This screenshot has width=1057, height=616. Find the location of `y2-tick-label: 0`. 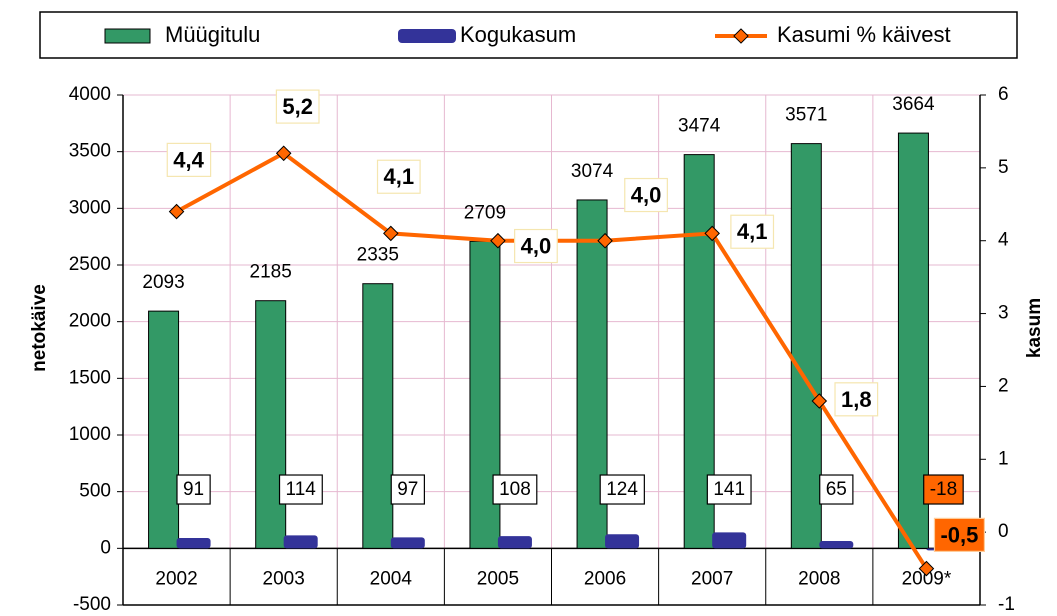

y2-tick-label: 0 is located at coordinates (1003, 531).